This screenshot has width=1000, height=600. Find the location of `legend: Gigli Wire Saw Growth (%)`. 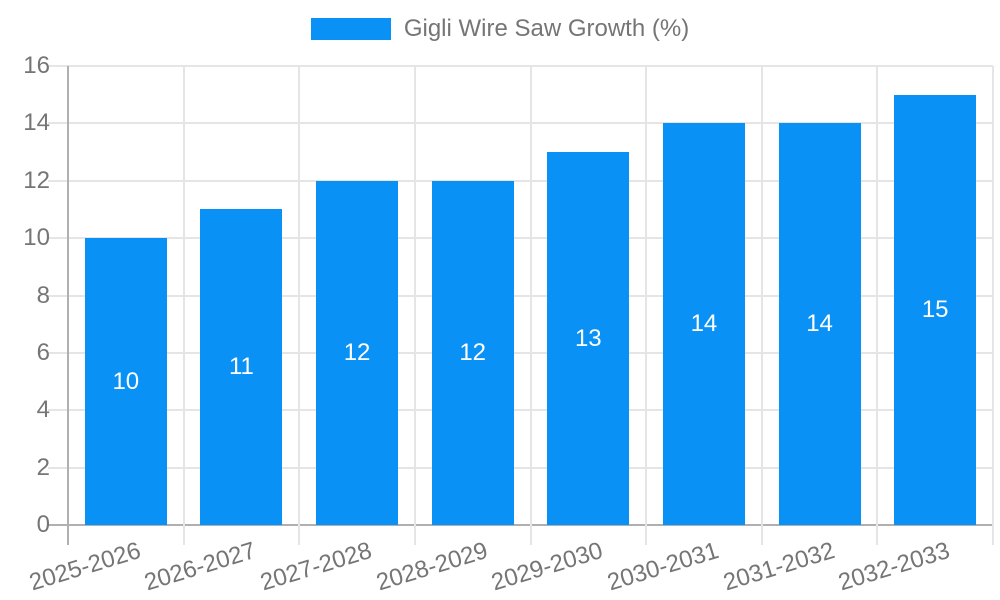

legend: Gigli Wire Saw Growth (%) is located at coordinates (500, 29).